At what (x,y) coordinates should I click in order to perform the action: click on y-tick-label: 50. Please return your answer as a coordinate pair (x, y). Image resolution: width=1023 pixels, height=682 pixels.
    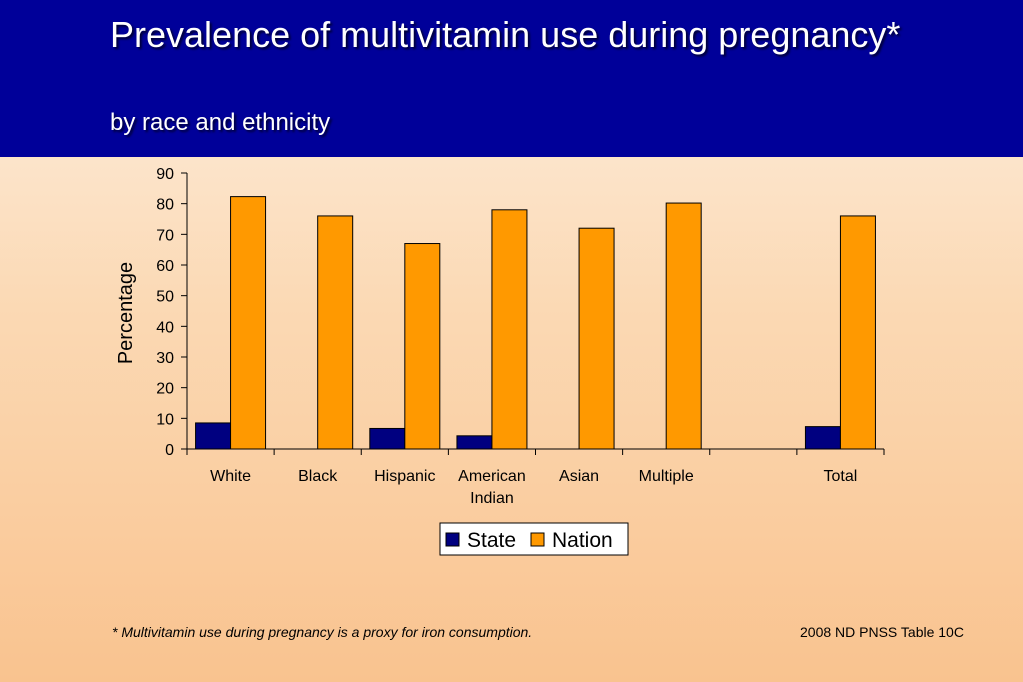
    Looking at the image, I should click on (165, 297).